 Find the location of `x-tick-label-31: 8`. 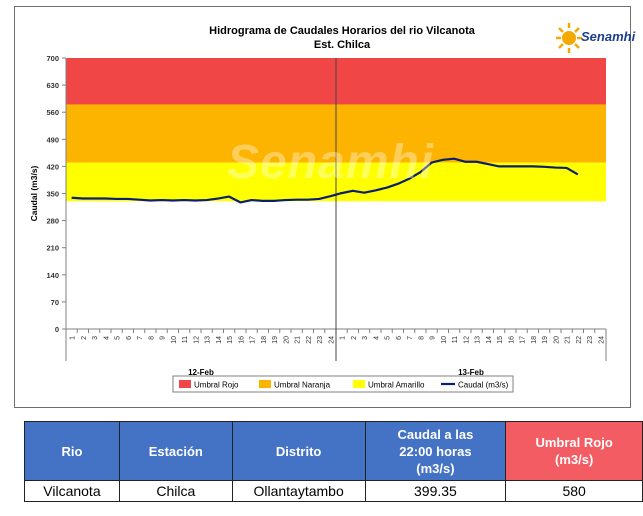

x-tick-label-31: 8 is located at coordinates (421, 338).